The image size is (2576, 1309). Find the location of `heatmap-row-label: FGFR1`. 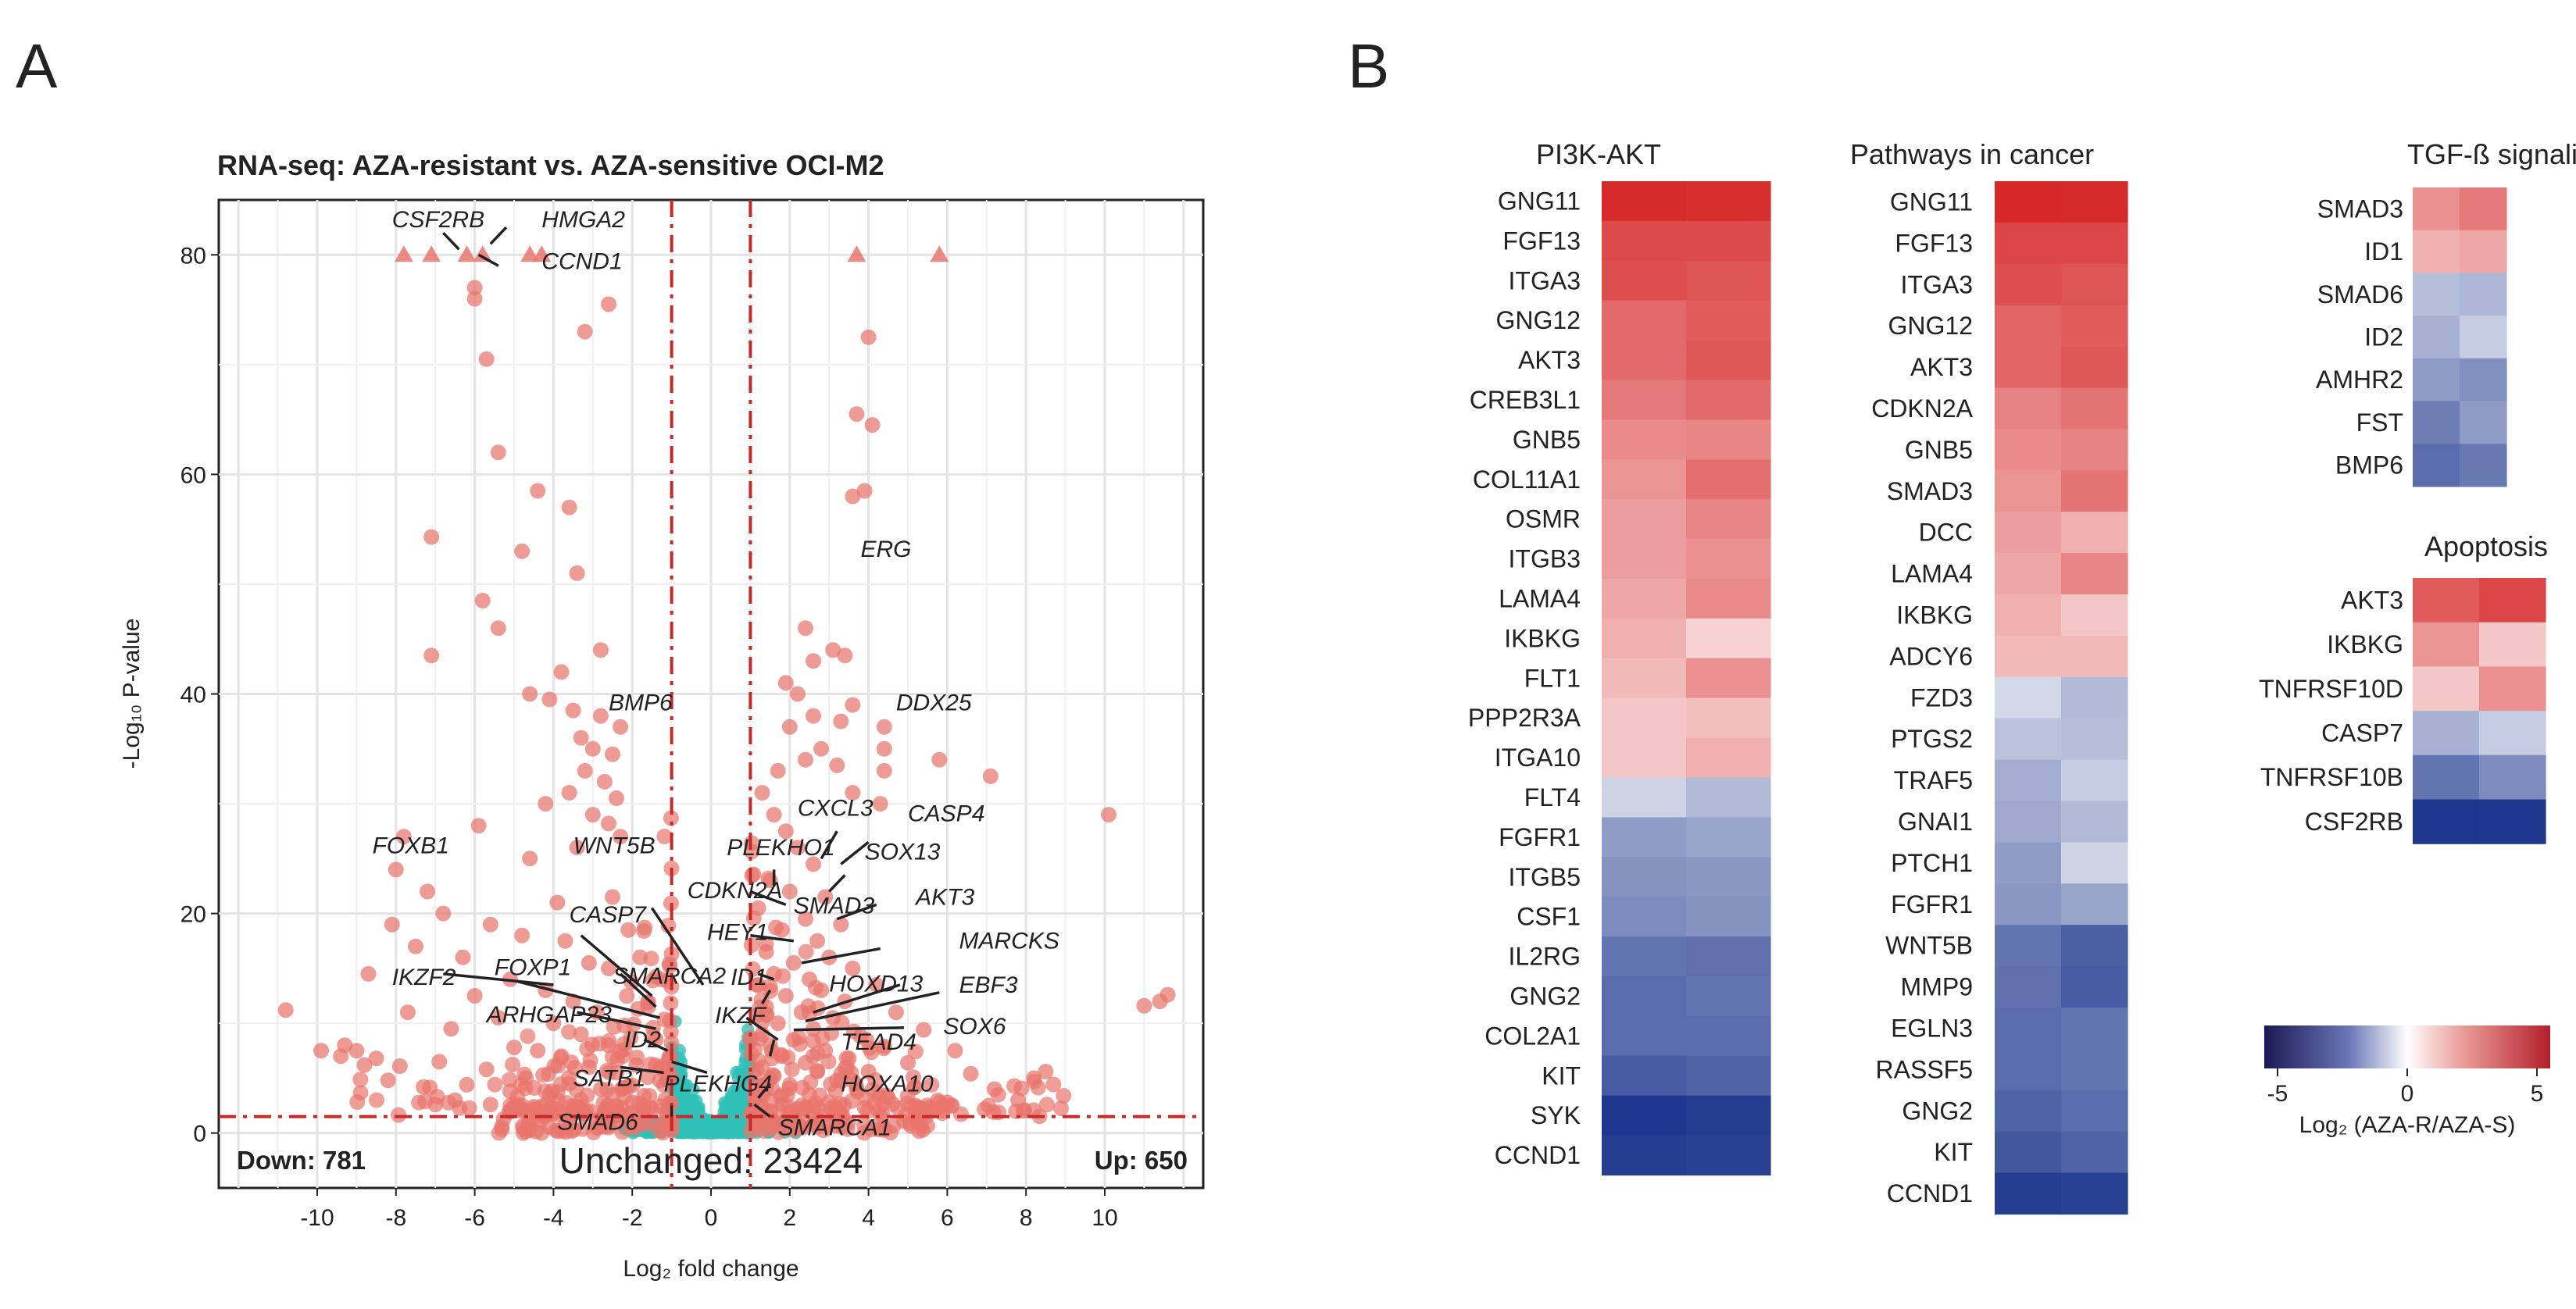

heatmap-row-label: FGFR1 is located at coordinates (1932, 904).